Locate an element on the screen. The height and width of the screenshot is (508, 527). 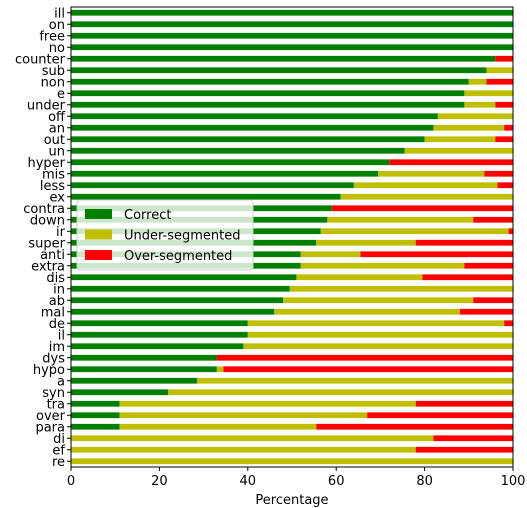
bar-in-correct is located at coordinates (180, 288).